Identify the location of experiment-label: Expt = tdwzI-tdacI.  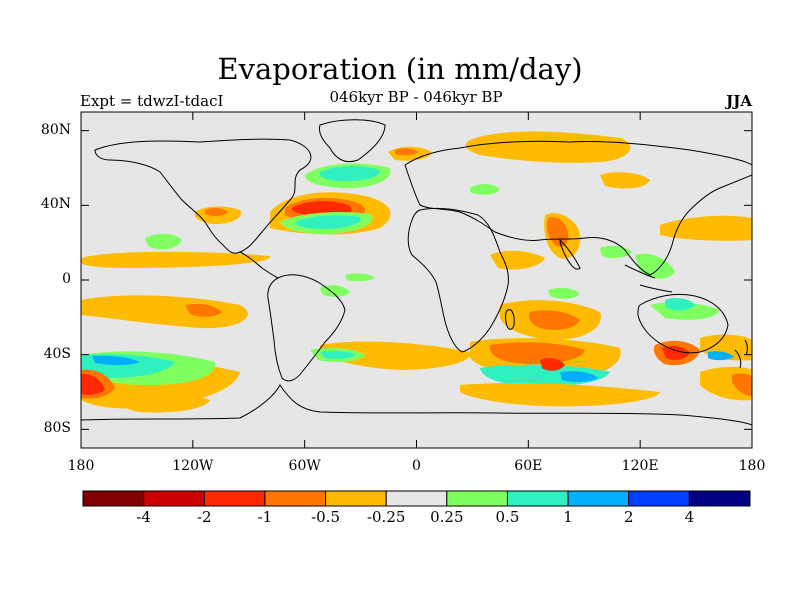
(152, 101).